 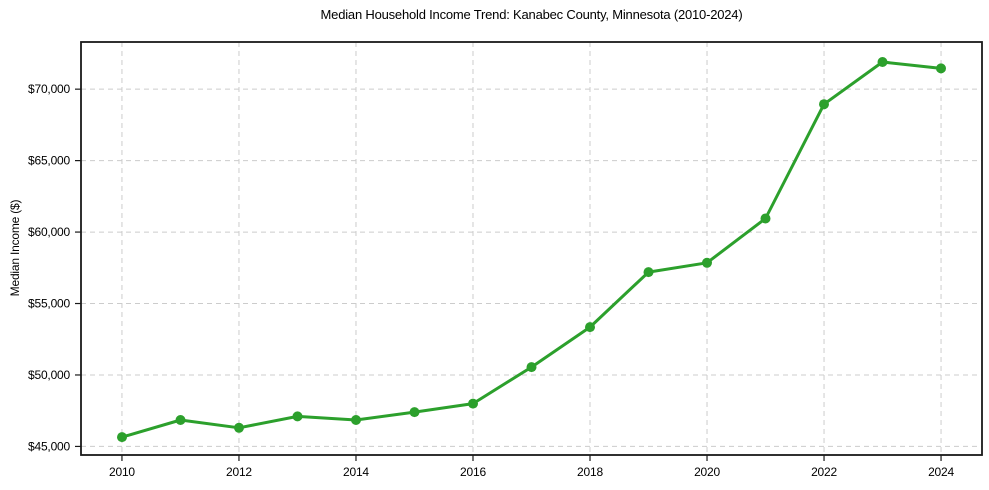 What do you see at coordinates (356, 472) in the screenshot?
I see `x-tick-label: 2014` at bounding box center [356, 472].